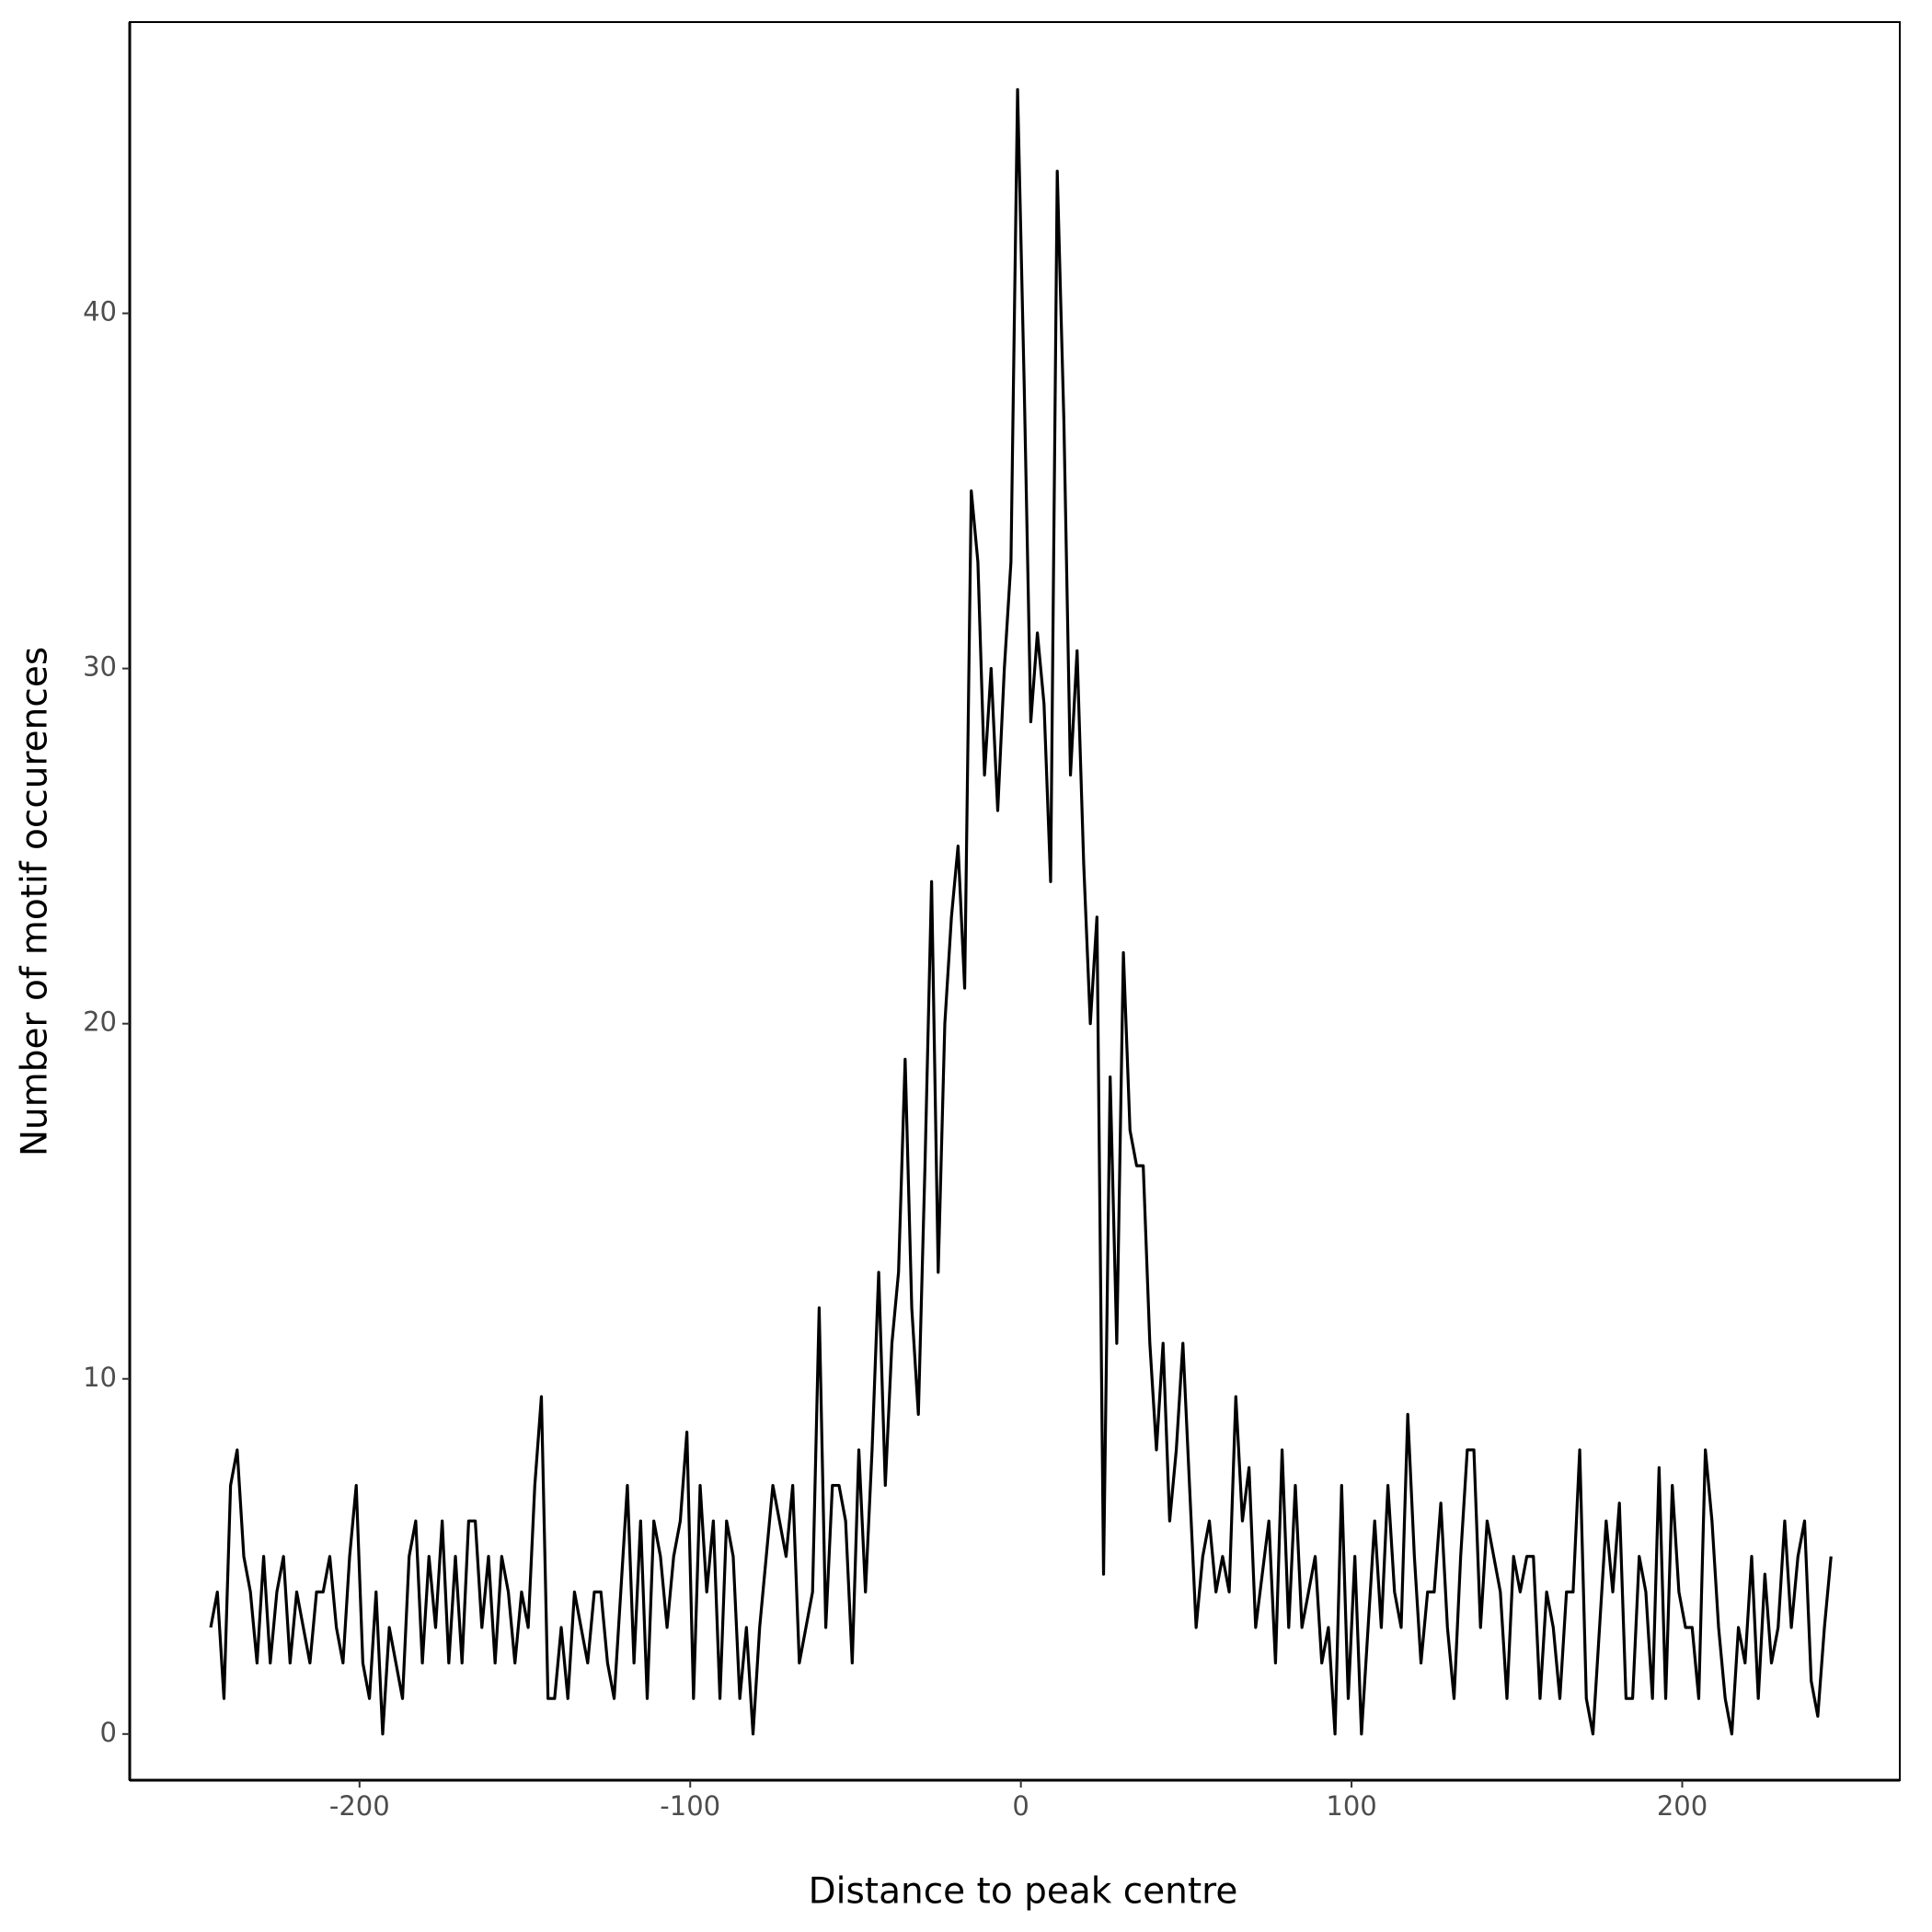 The height and width of the screenshot is (1932, 1932). What do you see at coordinates (1351, 1806) in the screenshot?
I see `x-tick-label: 100` at bounding box center [1351, 1806].